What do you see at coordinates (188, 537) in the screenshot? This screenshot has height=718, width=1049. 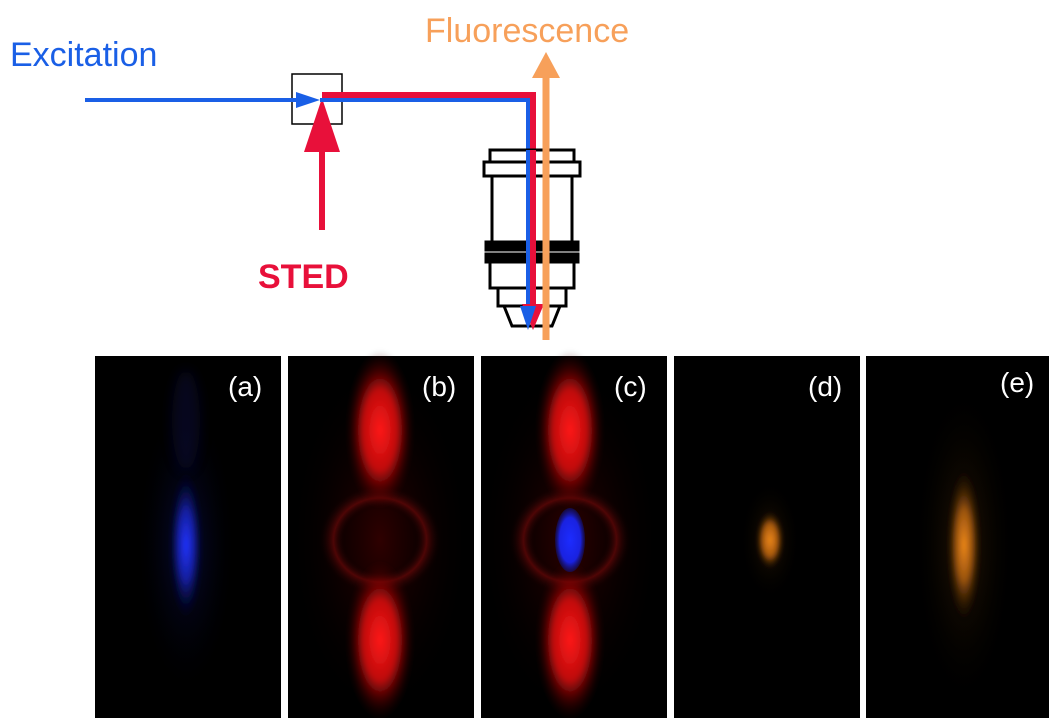 I see `panel-a: (a)` at bounding box center [188, 537].